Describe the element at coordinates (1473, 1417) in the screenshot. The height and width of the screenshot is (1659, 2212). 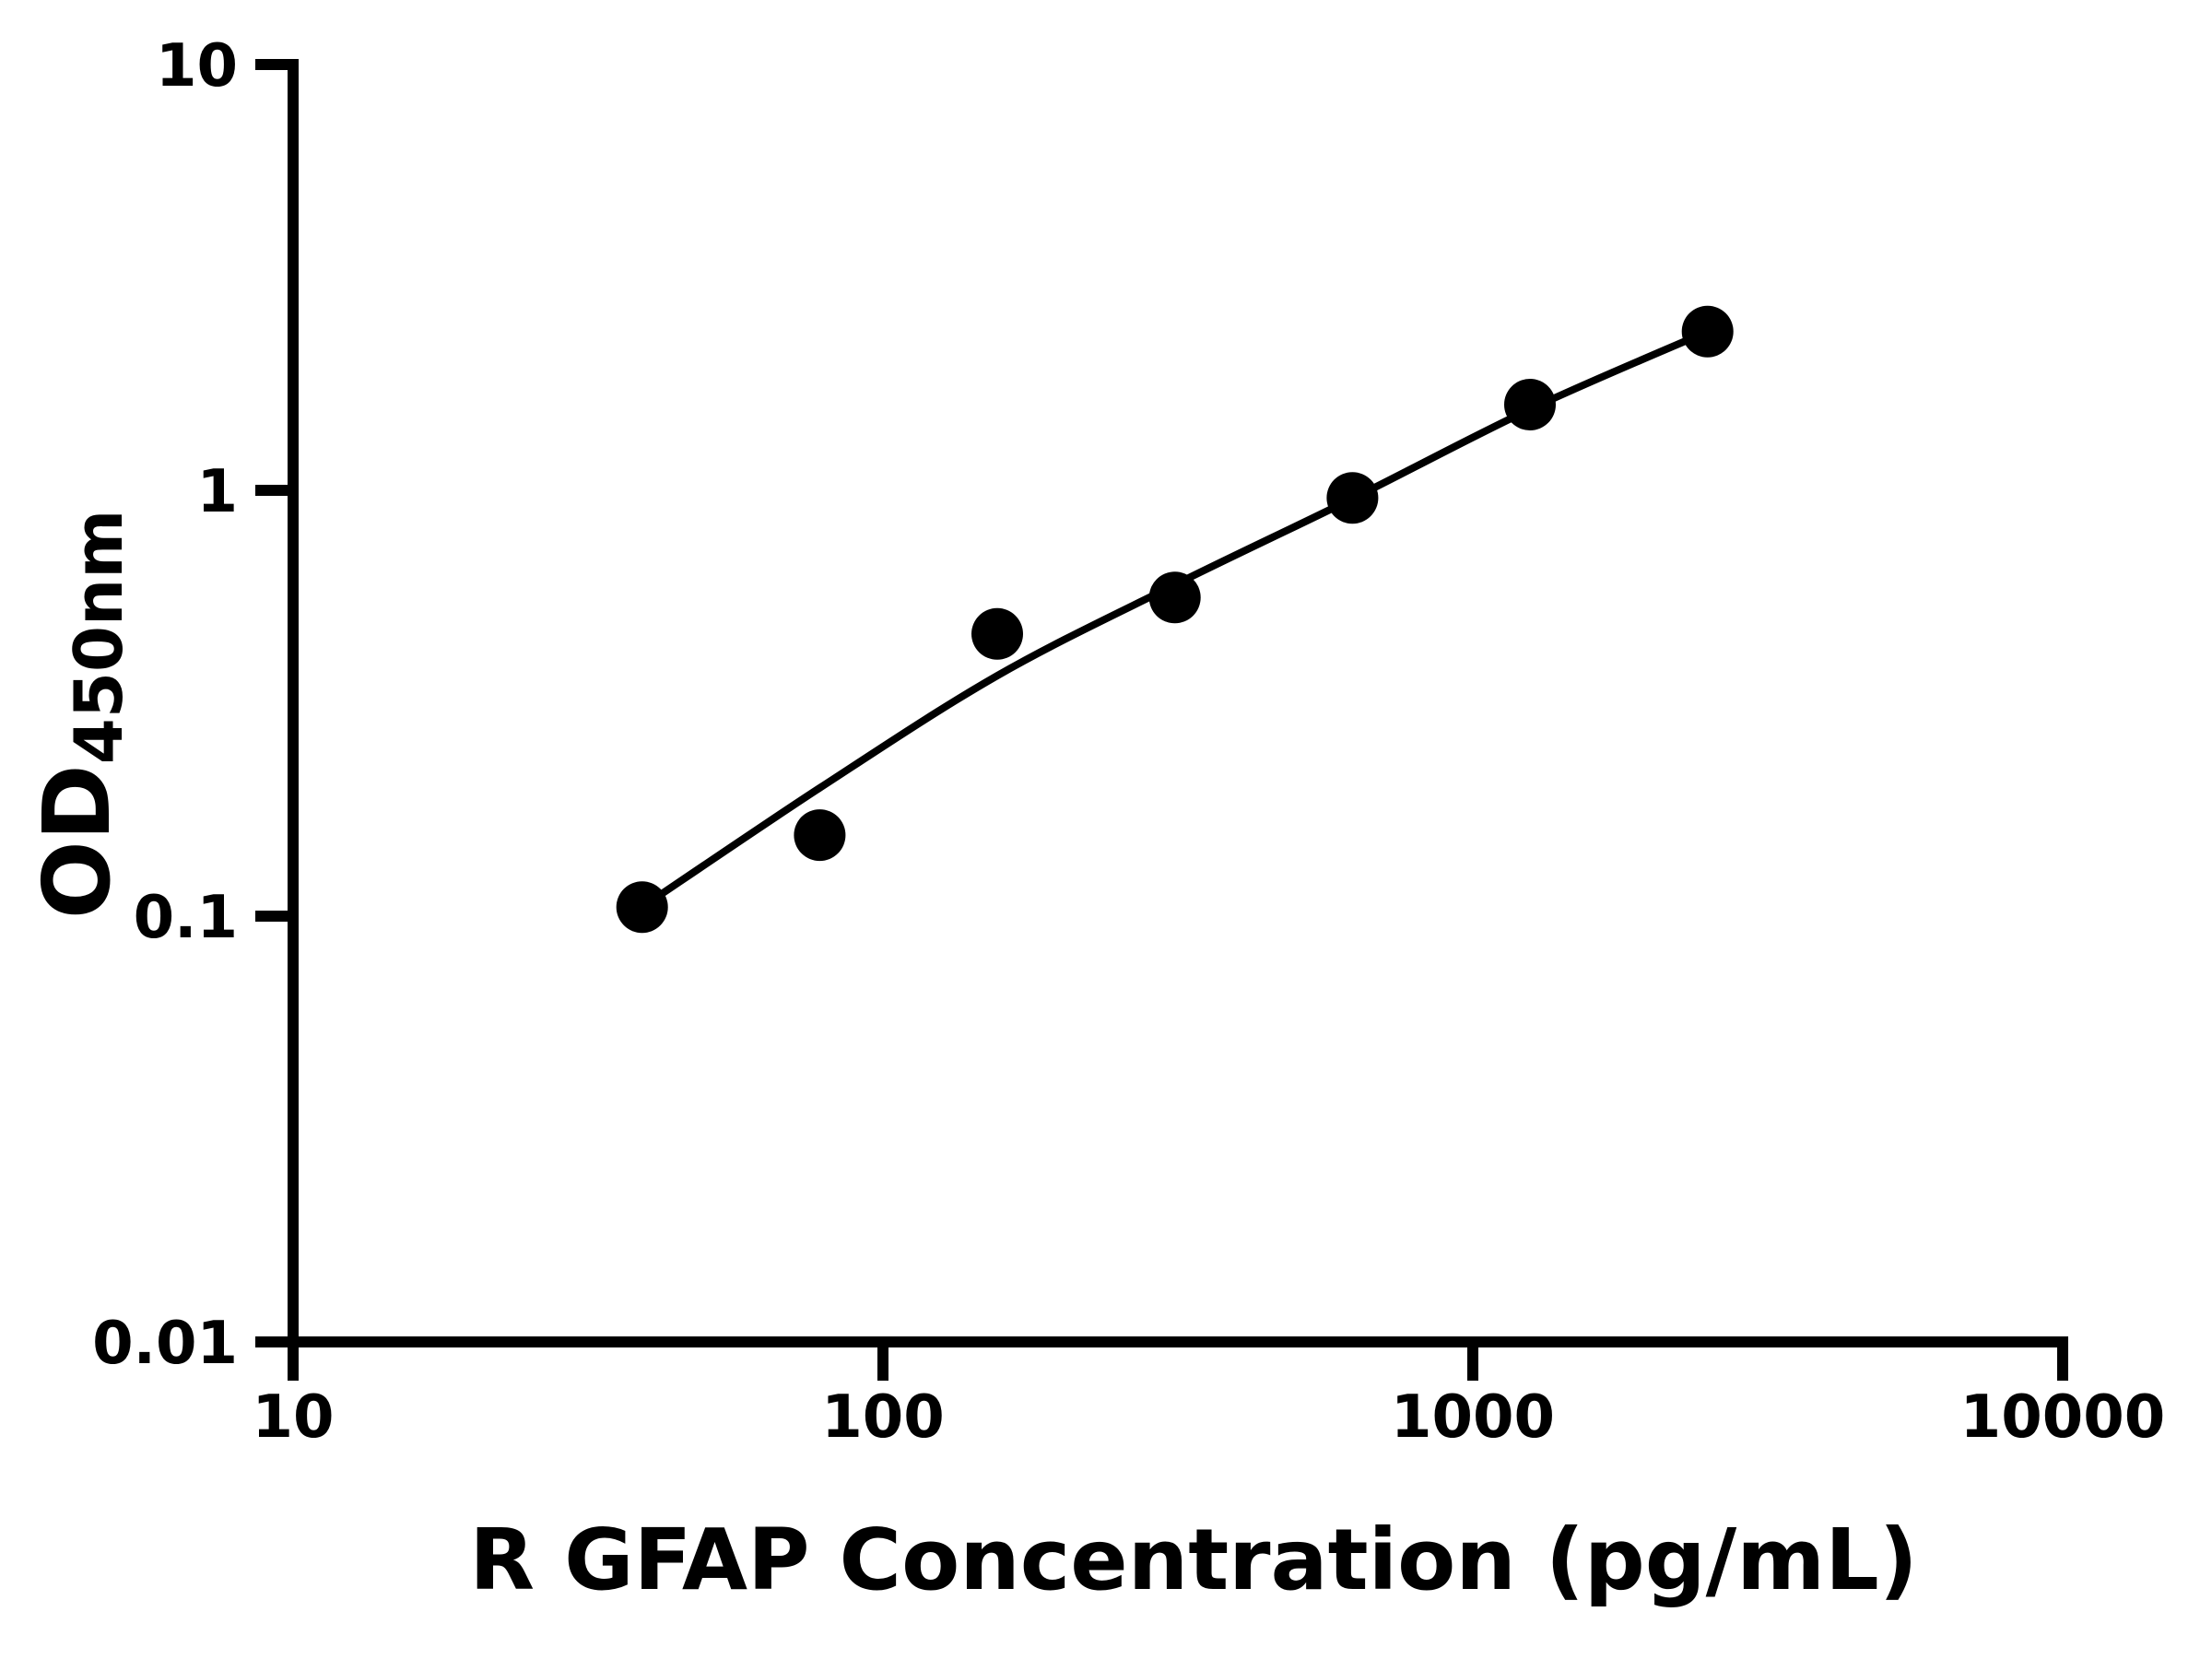
I see `x-tick-label: 1000` at that location.